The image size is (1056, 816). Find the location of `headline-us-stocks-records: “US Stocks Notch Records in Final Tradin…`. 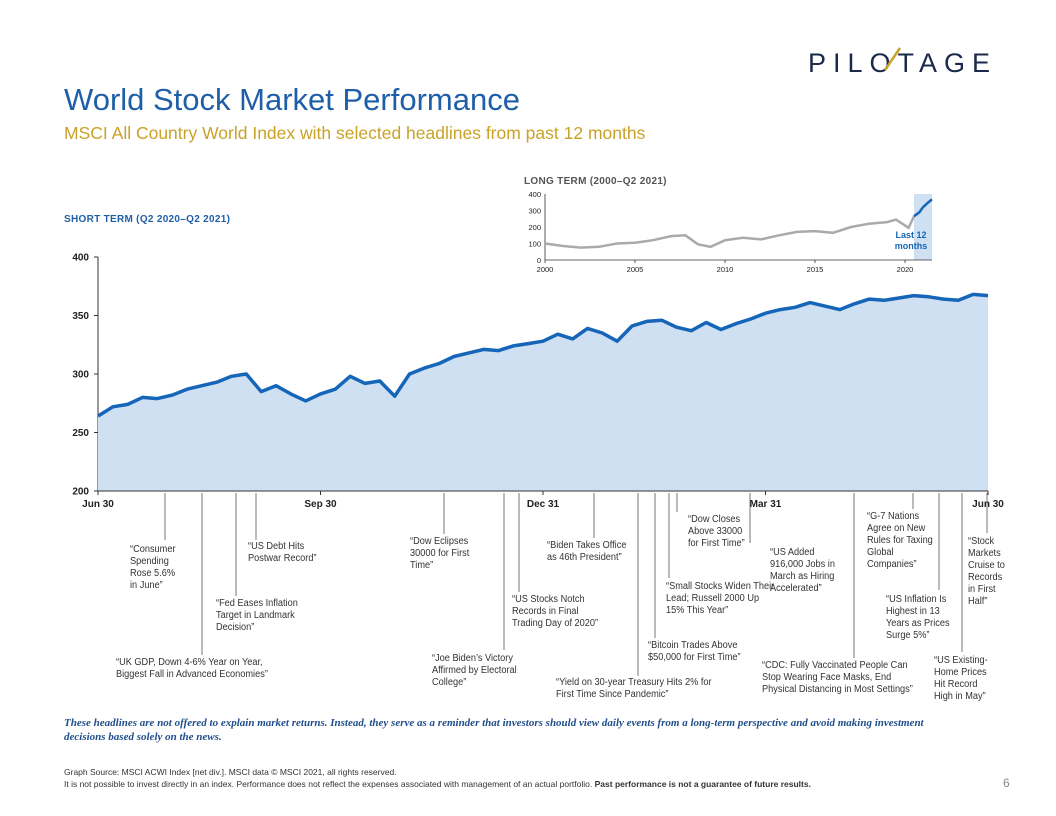

headline-us-stocks-records: “US Stocks Notch Records in Final Tradin… is located at coordinates (555, 611).